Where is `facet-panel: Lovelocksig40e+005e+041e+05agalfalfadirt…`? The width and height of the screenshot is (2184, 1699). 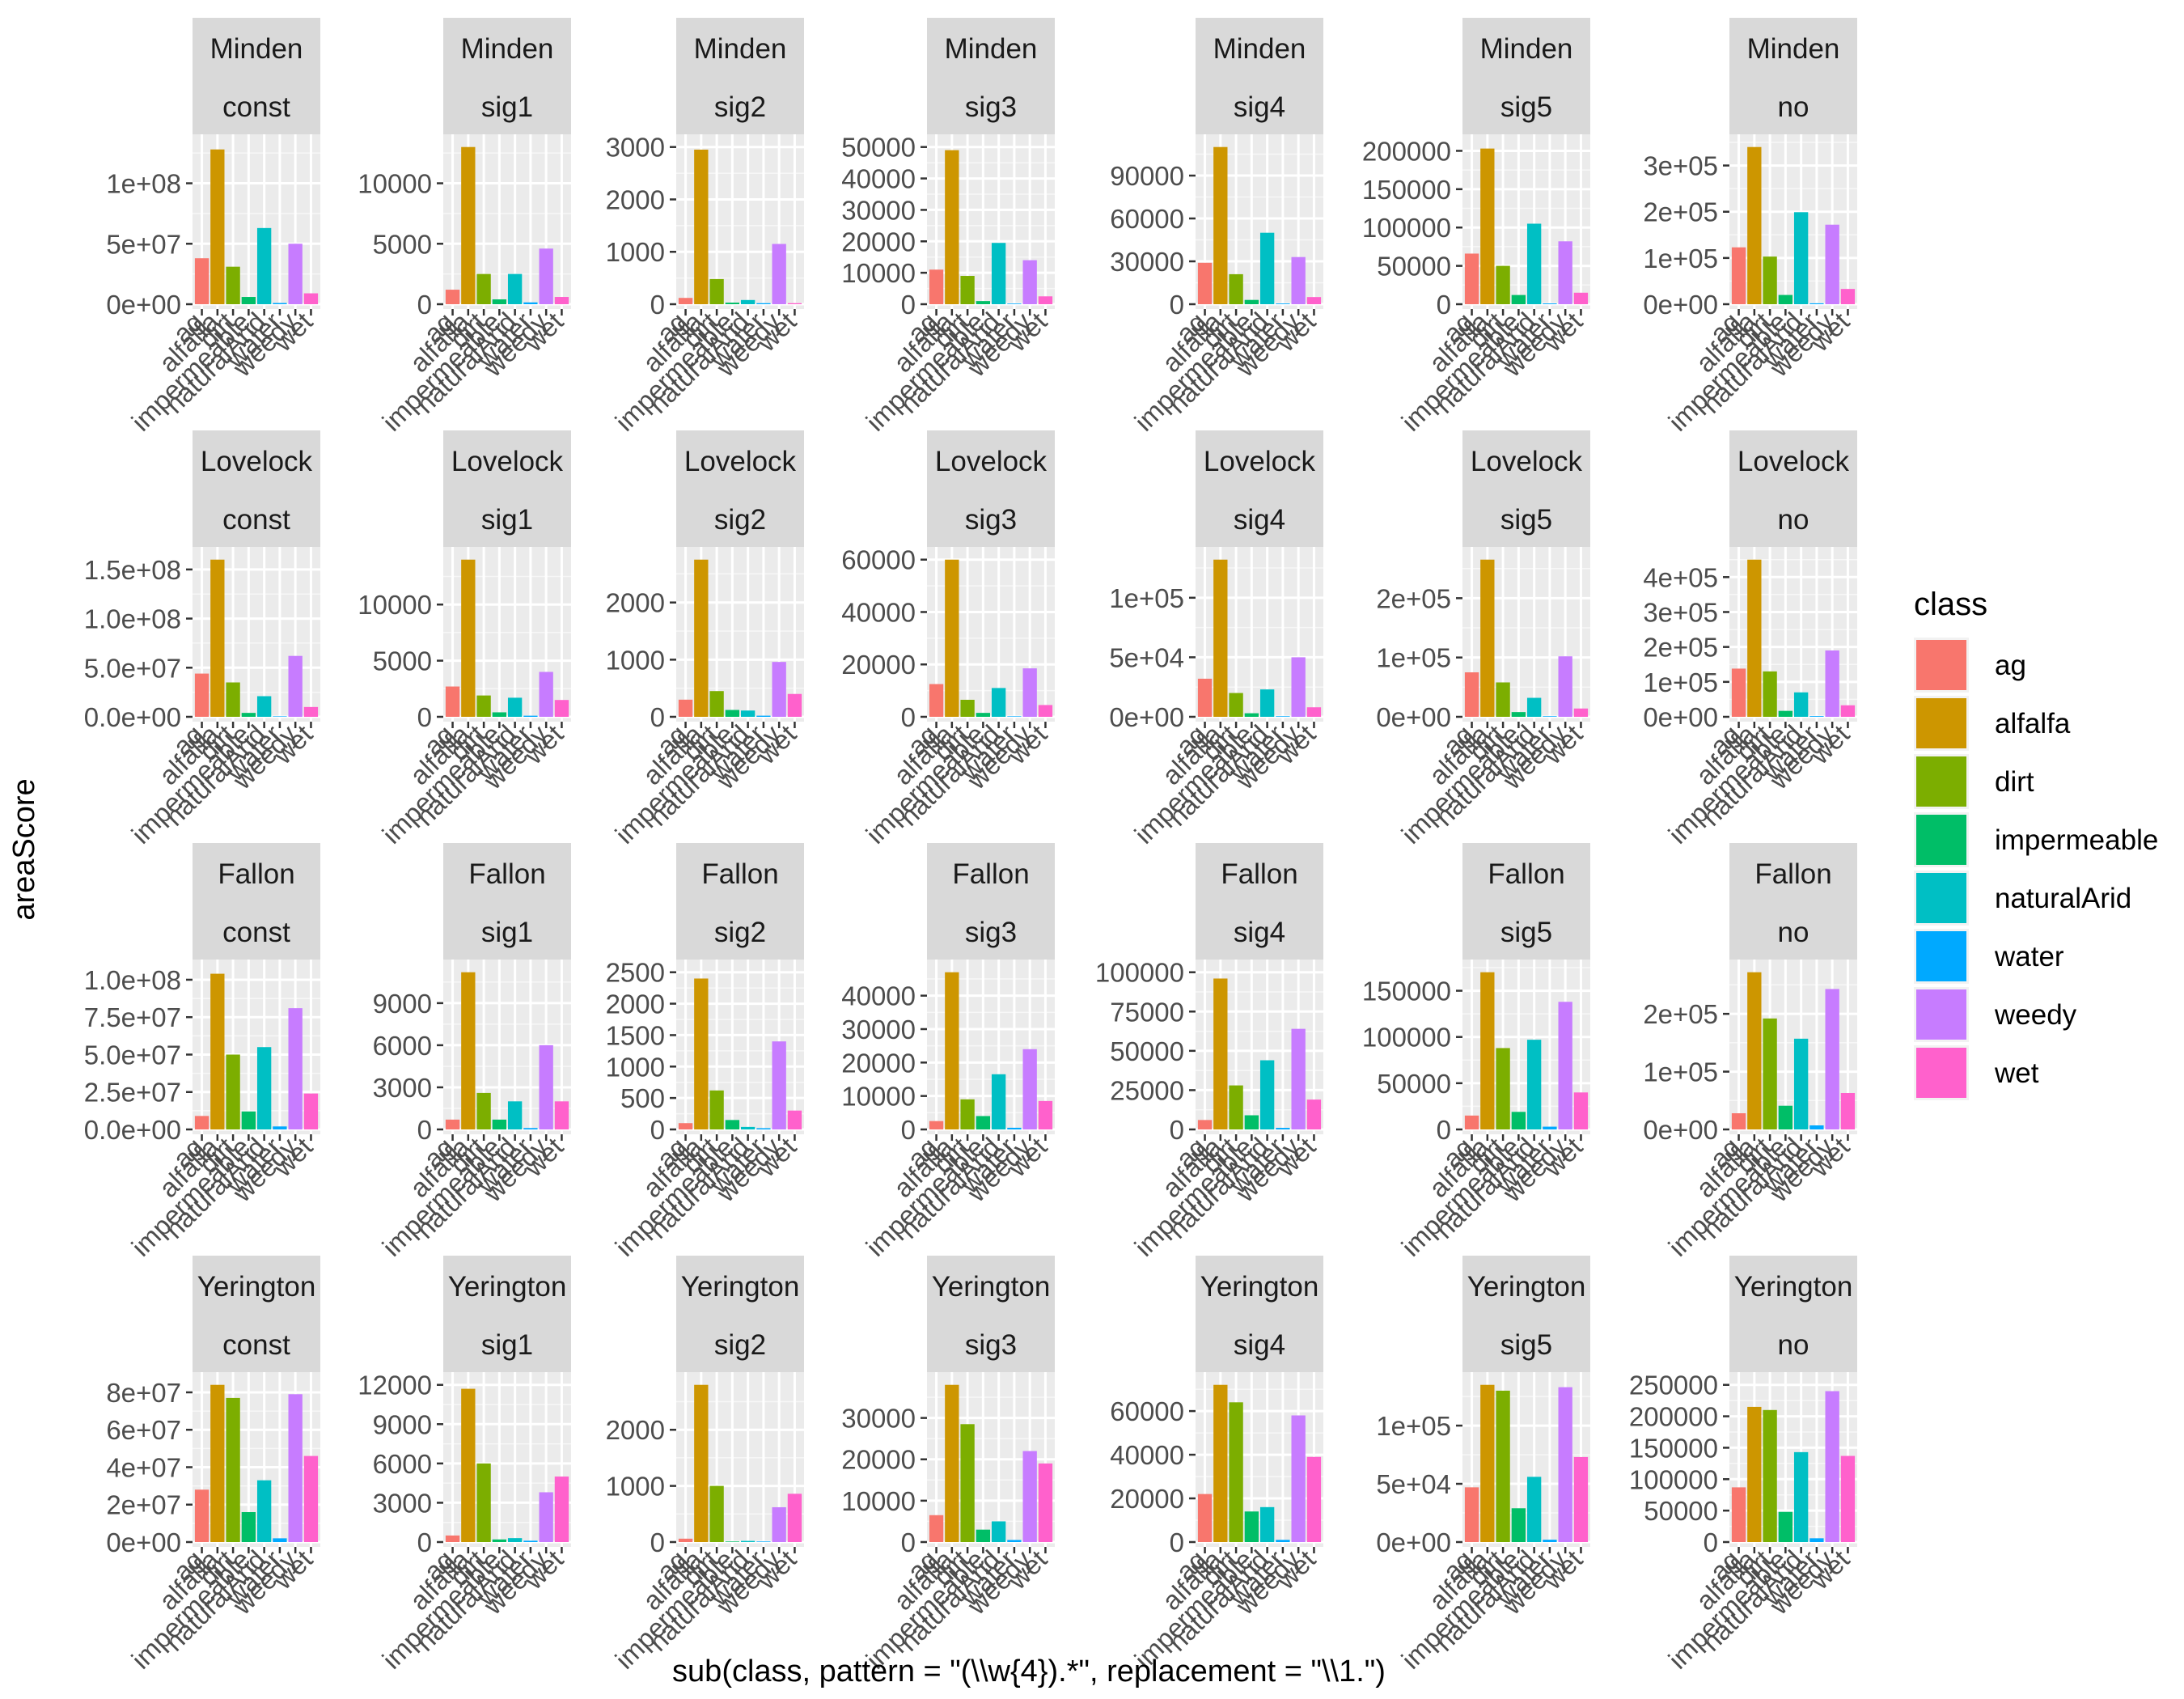
facet-panel: Lovelocksig40e+005e+041e+05agalfalfadirt… is located at coordinates (1216, 640).